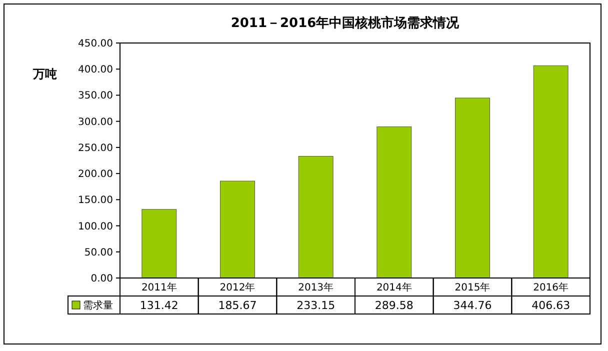 The image size is (608, 351). What do you see at coordinates (159, 288) in the screenshot?
I see `x-tick-label: 2011年` at bounding box center [159, 288].